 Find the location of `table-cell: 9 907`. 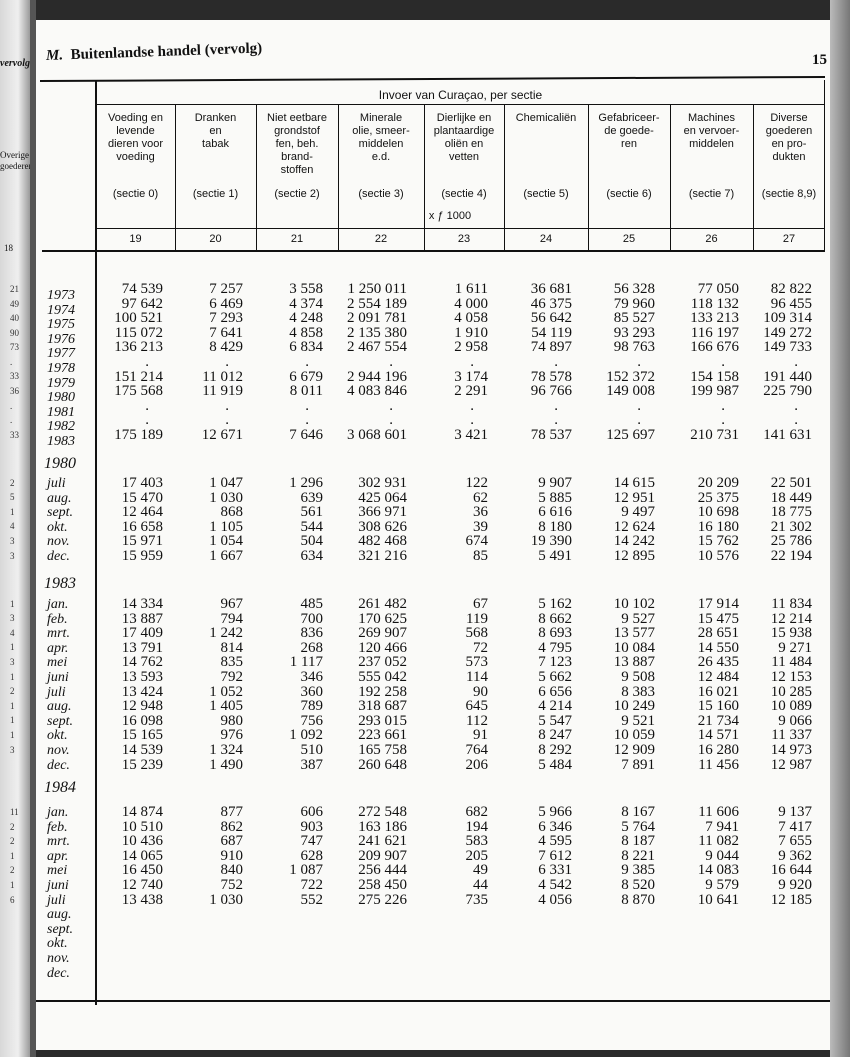

table-cell: 9 907 is located at coordinates (555, 483).